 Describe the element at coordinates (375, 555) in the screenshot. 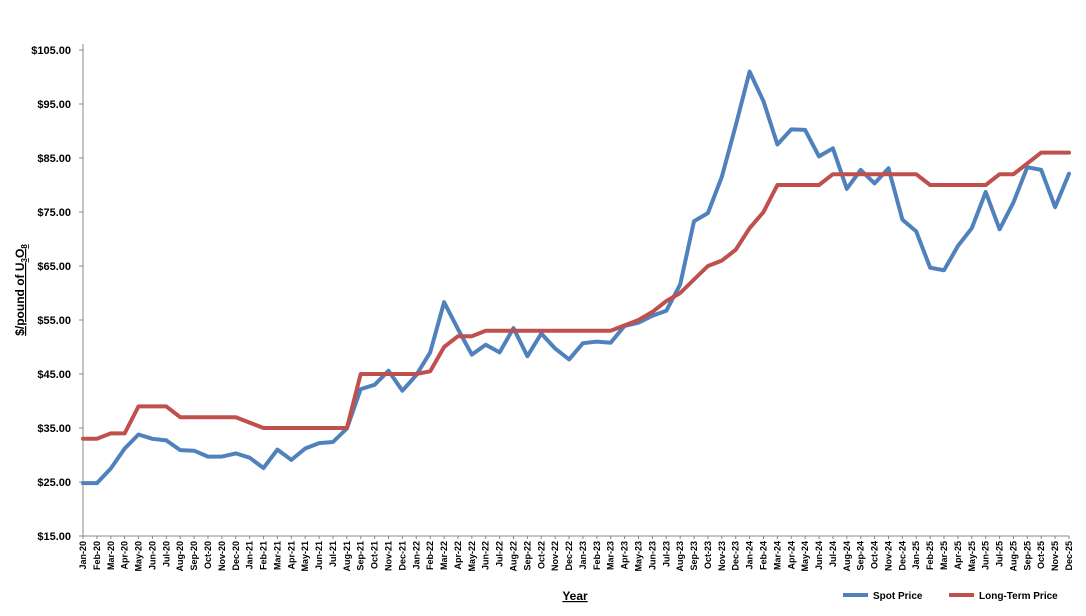

I see `x-tick-label: Oct-21` at that location.